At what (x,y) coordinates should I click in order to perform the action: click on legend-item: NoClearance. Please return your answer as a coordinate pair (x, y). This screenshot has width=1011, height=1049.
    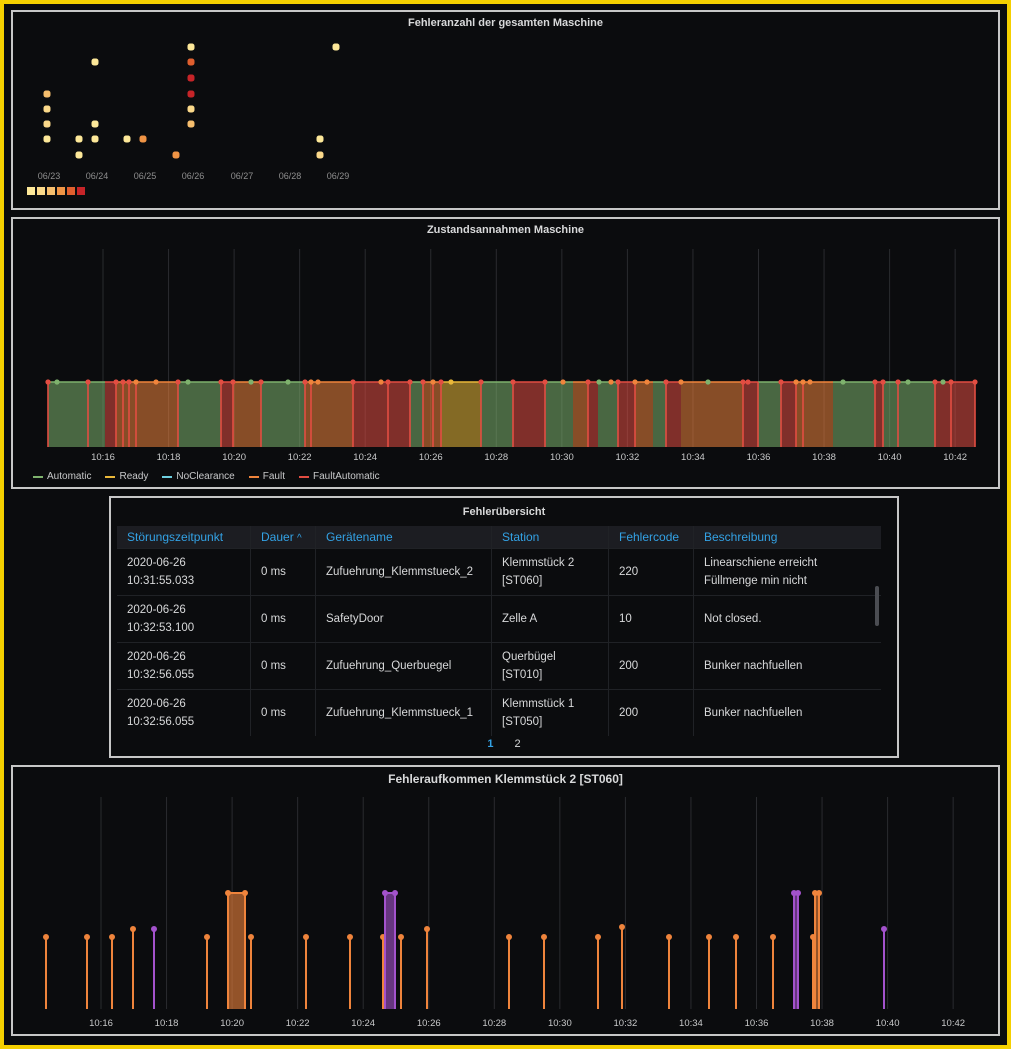
    Looking at the image, I should click on (198, 476).